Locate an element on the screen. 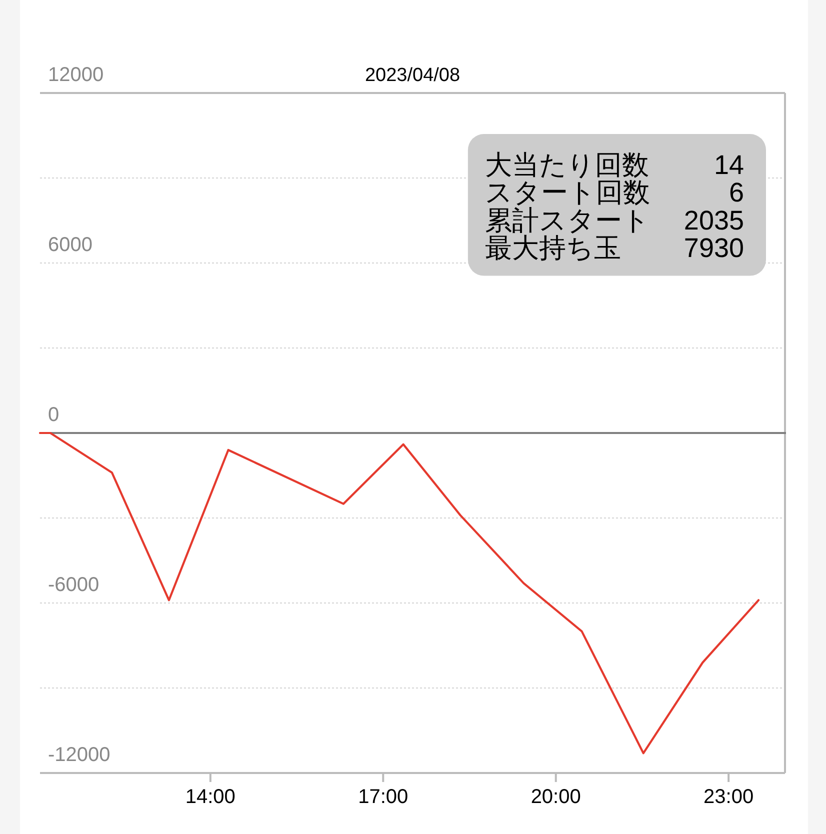  y-tick-label: -6000 is located at coordinates (74, 585).